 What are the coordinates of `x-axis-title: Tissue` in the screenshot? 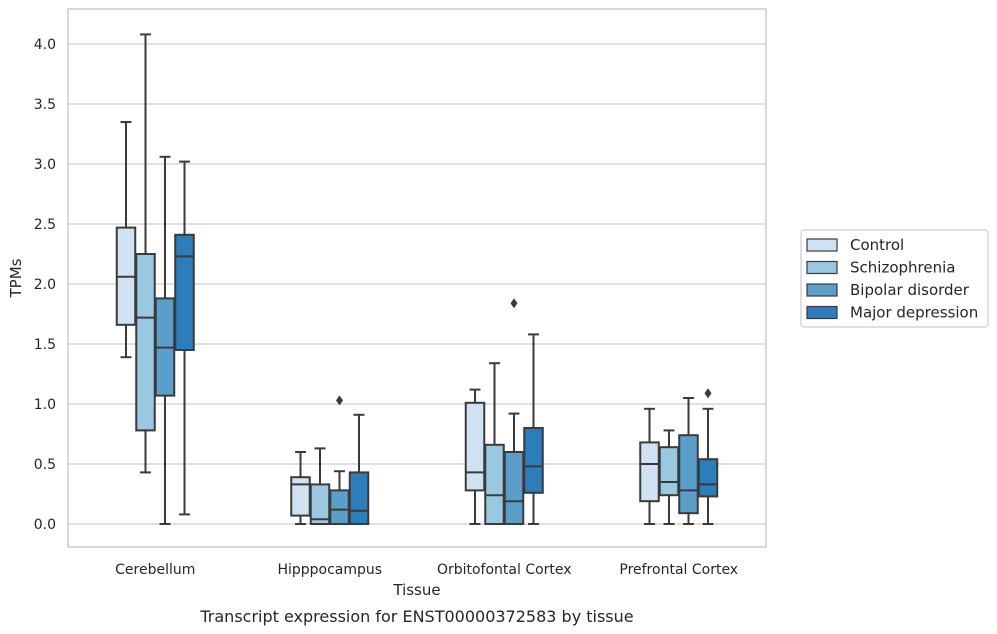 It's located at (416, 590).